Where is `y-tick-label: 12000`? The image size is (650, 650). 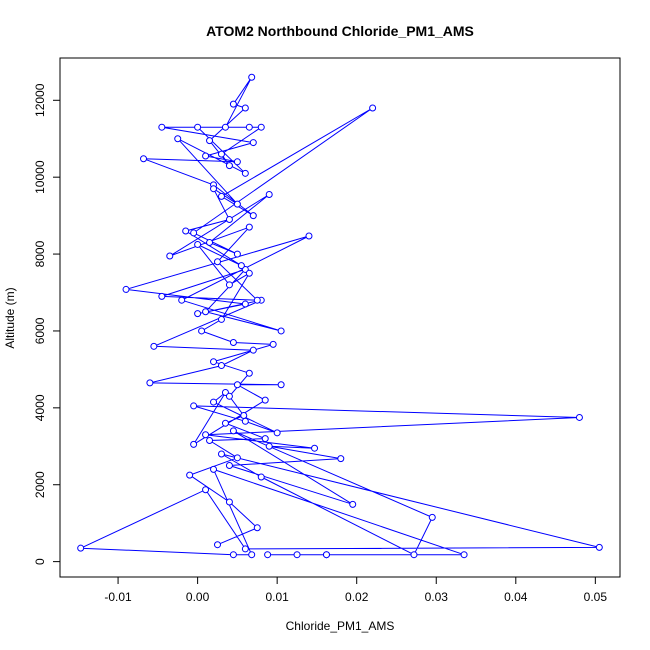
y-tick-label: 12000 is located at coordinates (40, 100).